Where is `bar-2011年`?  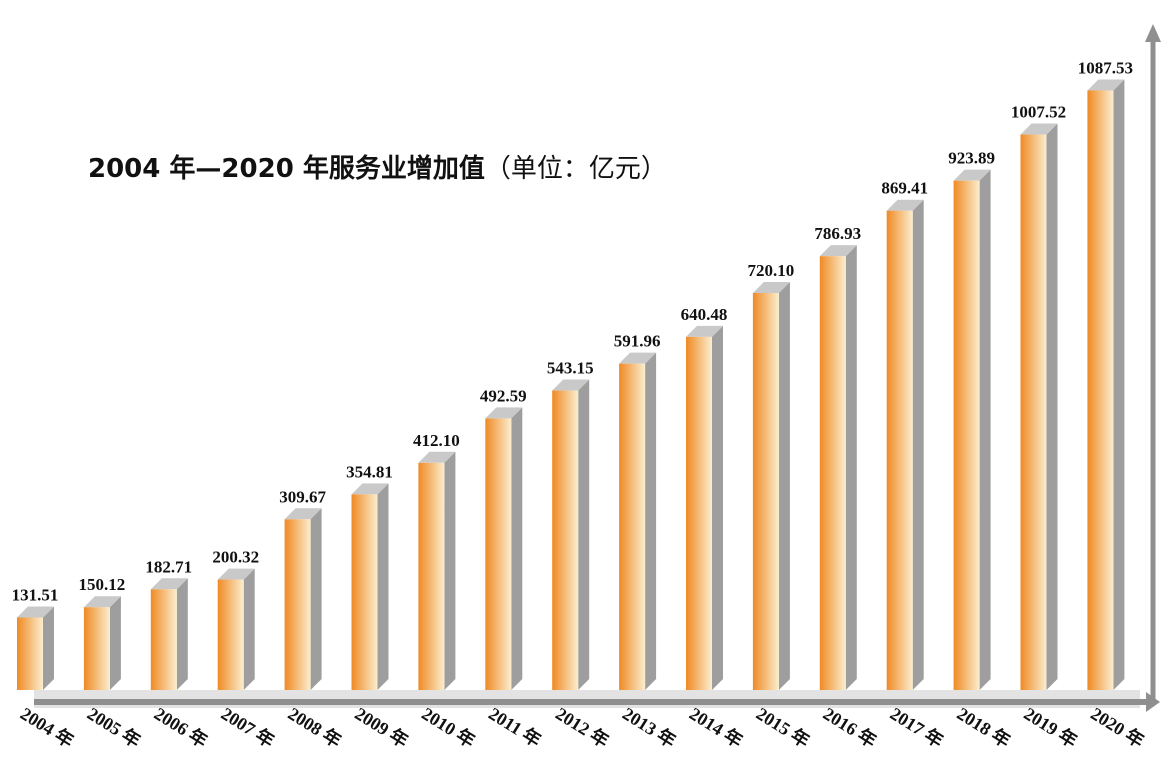
bar-2011年 is located at coordinates (504, 548).